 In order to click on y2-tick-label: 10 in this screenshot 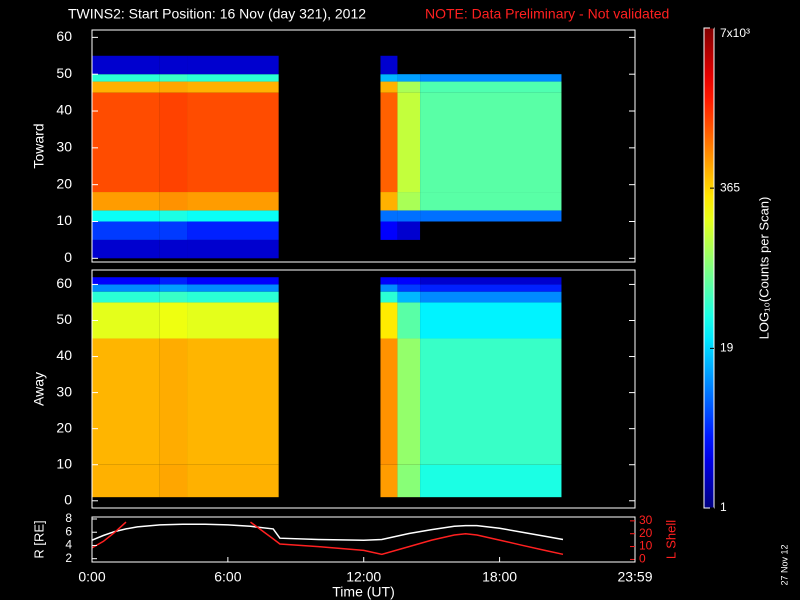, I will do `click(646, 546)`.